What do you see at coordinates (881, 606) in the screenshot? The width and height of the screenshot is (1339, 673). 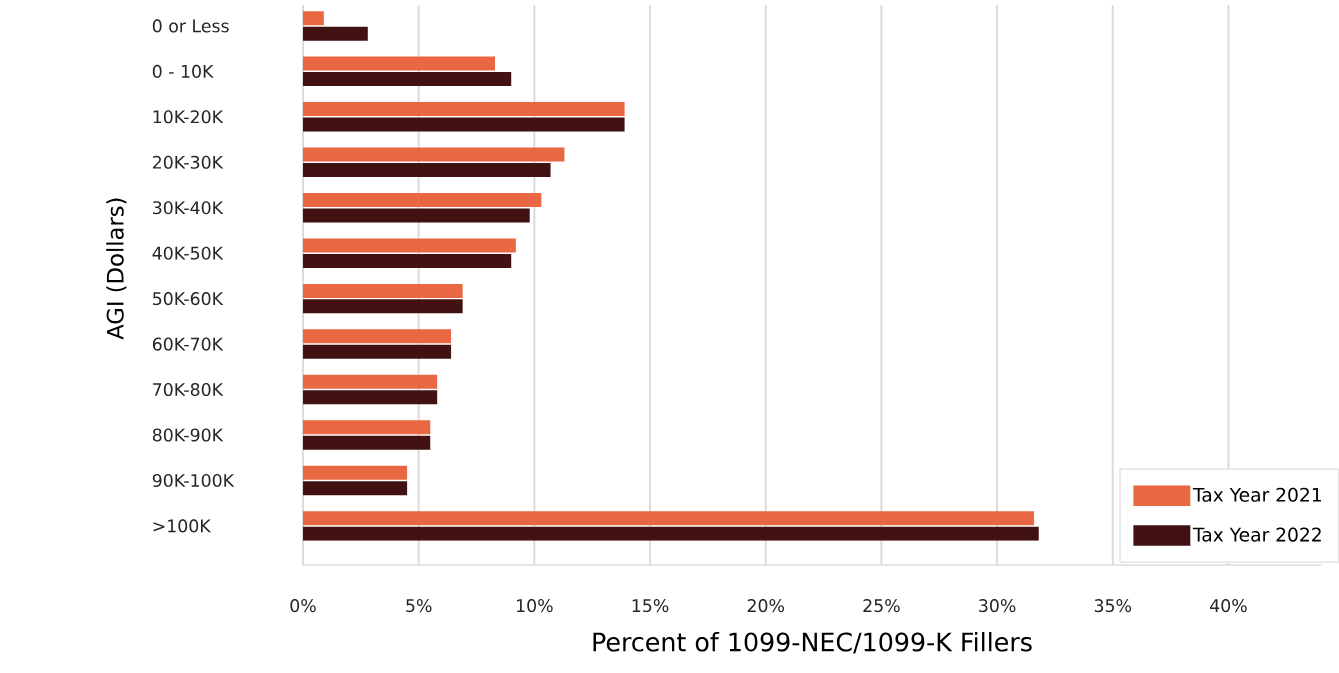 I see `x-tick-label: 25%` at bounding box center [881, 606].